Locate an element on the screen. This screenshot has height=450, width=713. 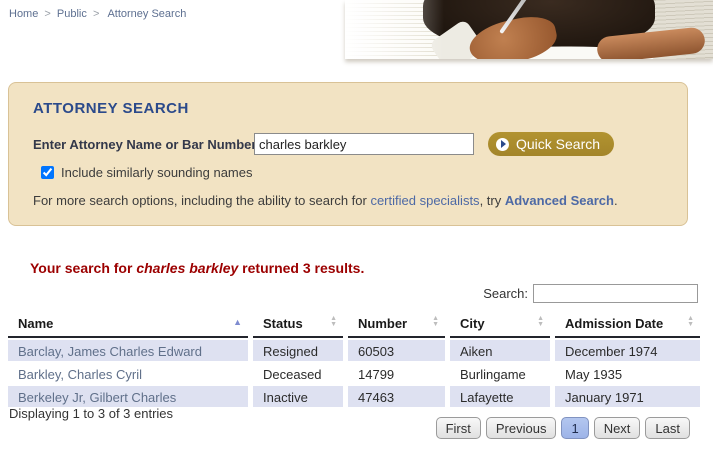
column-header-status: Status ▲ ▼ is located at coordinates (298, 325).